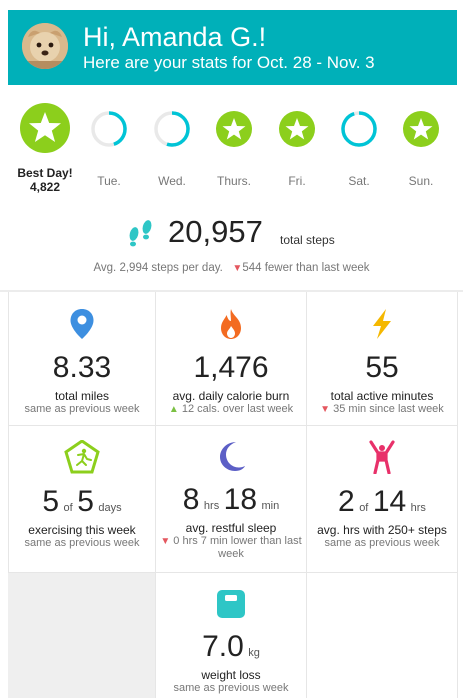  What do you see at coordinates (389, 501) in the screenshot?
I see `hourly-steps-goal: 14` at bounding box center [389, 501].